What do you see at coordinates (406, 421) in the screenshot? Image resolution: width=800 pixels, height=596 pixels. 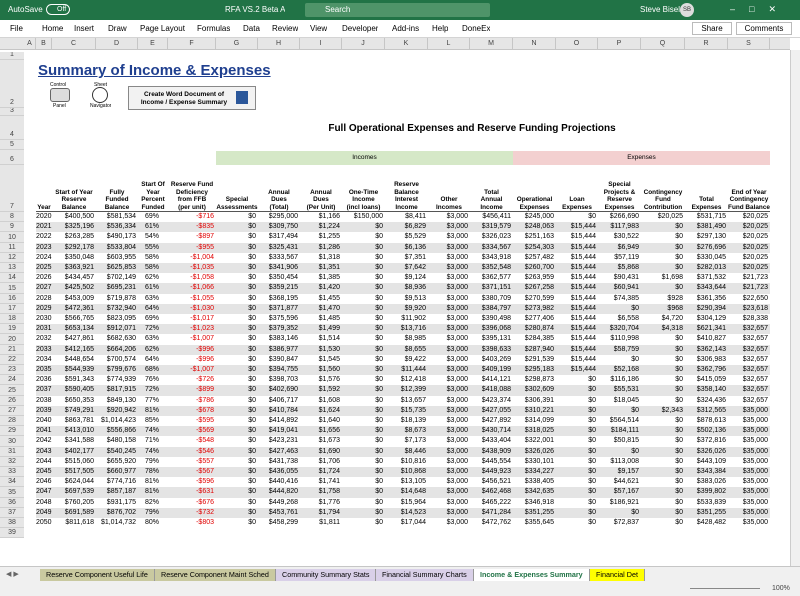 I see `table-cell: $18,139` at bounding box center [406, 421].